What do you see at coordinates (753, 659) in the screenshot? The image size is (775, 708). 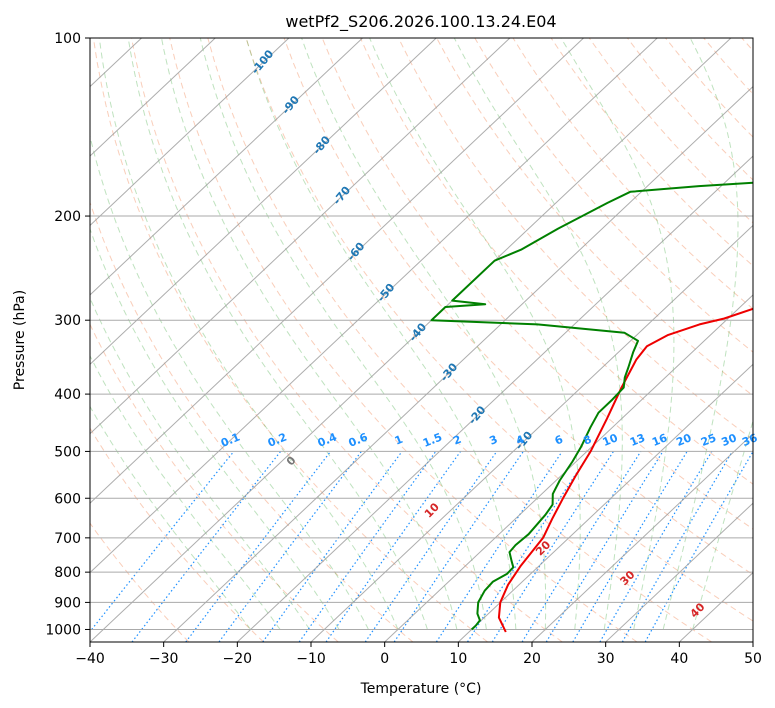 I see `x-tick-label: 50` at bounding box center [753, 659].